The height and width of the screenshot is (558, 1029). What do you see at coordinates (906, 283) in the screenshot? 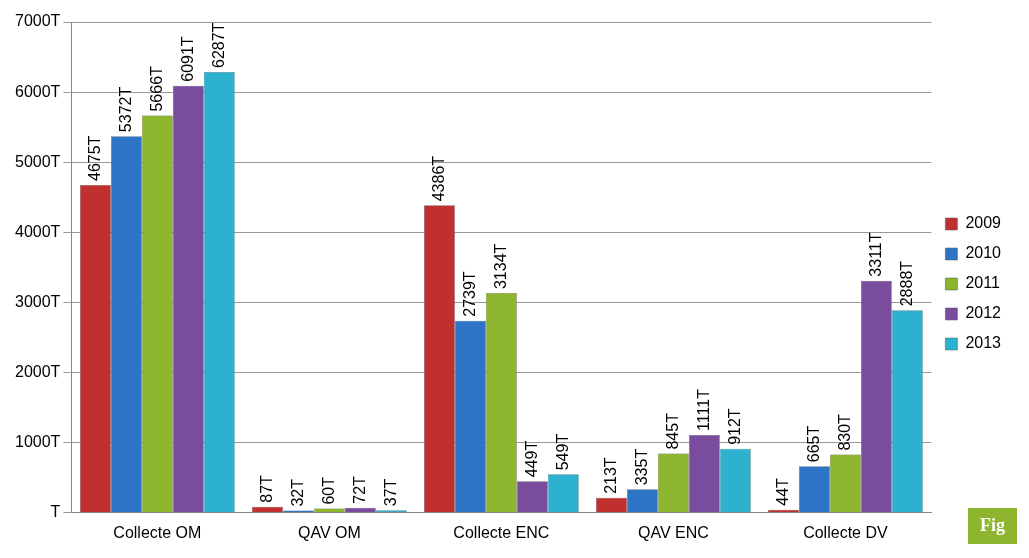
I see `data-label: 2888T` at bounding box center [906, 283].